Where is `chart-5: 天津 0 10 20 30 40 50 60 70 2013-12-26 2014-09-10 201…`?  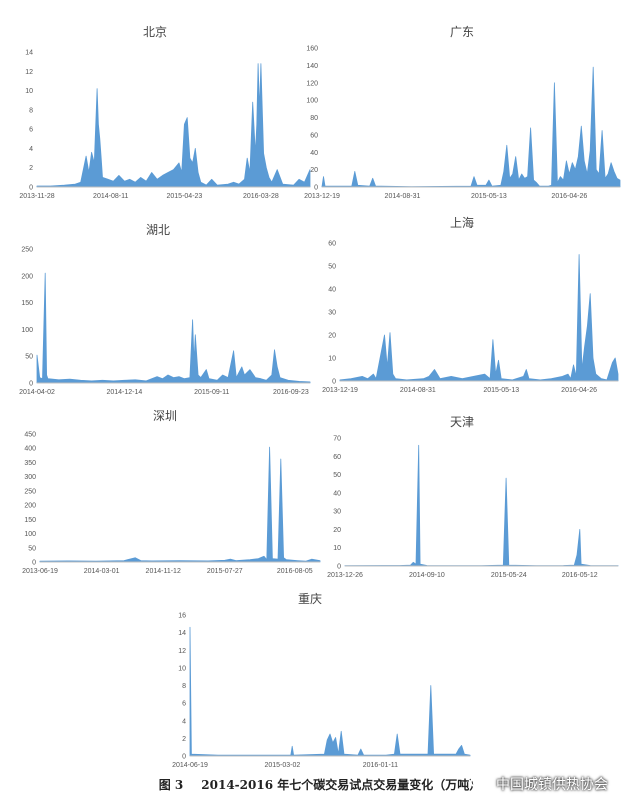
chart-5: 天津 0 10 20 30 40 50 60 70 2013-12-26 2014-09-10 201… is located at coordinates (473, 497).